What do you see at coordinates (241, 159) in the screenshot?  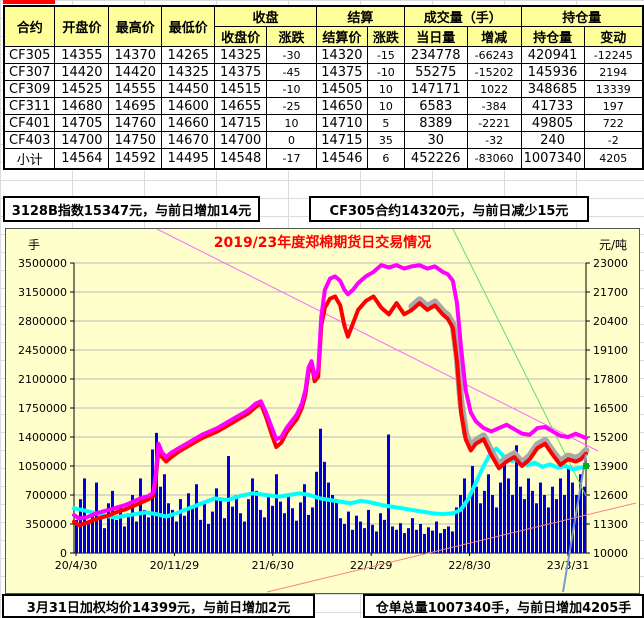 I see `value-cell: 14548` at bounding box center [241, 159].